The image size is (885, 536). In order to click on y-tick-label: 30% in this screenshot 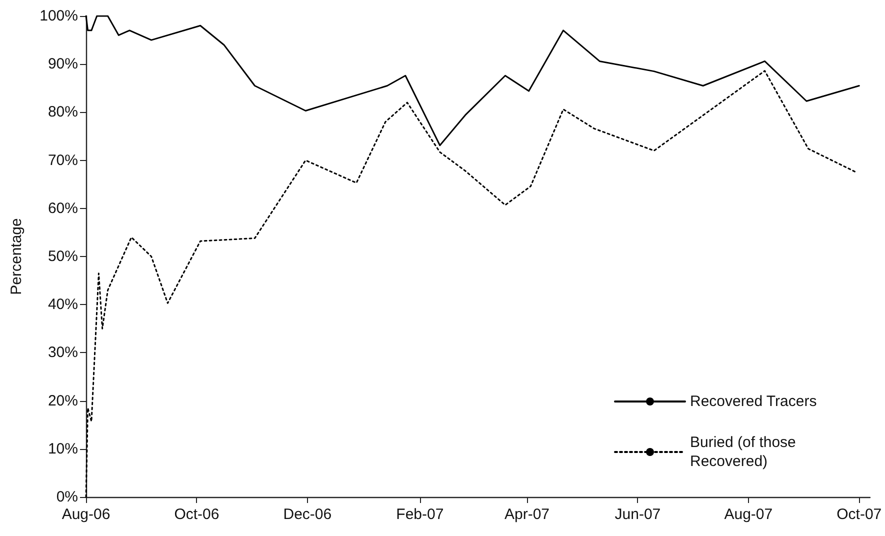, I will do `click(63, 353)`.